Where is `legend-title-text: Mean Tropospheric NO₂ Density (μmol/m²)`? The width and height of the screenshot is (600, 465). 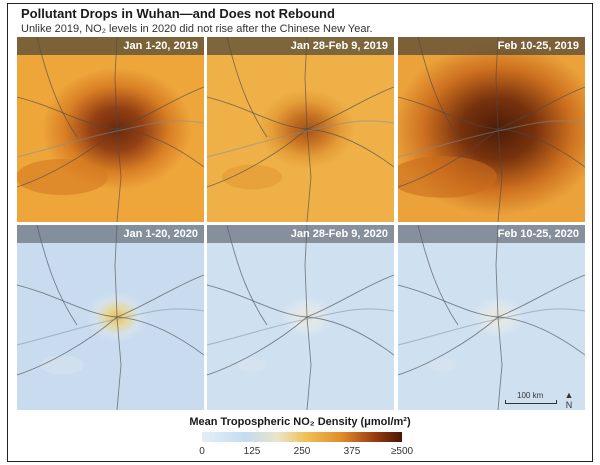 legend-title-text: Mean Tropospheric NO₂ Density (μmol/m²) is located at coordinates (300, 422).